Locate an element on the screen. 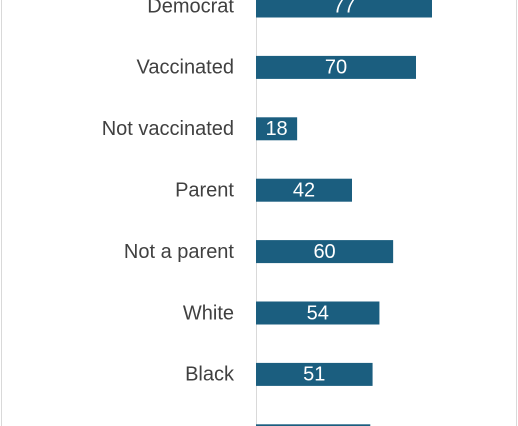 This screenshot has width=518, height=426. category-label: Democrat is located at coordinates (190, 8).